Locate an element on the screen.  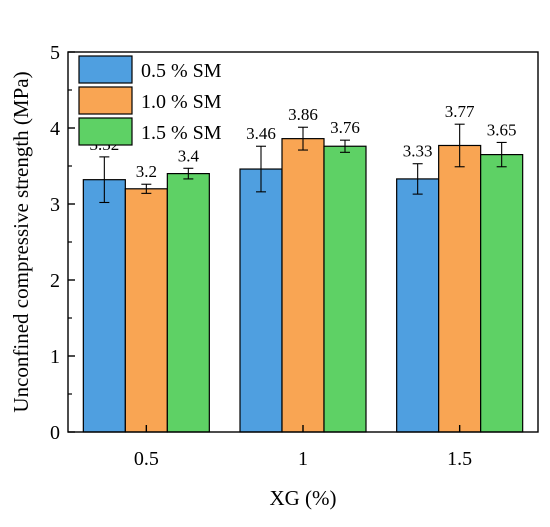
y-tick-label: 4 is located at coordinates (55, 129).